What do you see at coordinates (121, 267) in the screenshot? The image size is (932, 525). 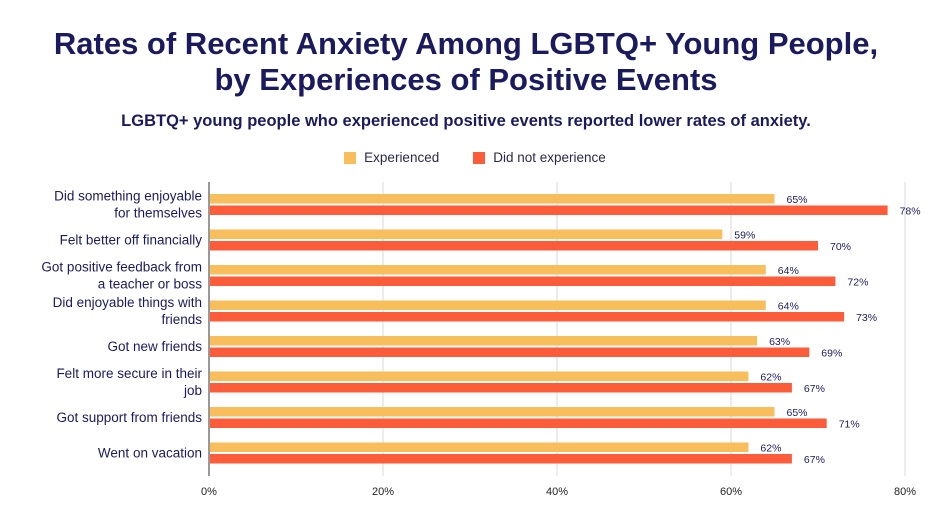 I see `category-label-line: Got positive feedback from` at bounding box center [121, 267].